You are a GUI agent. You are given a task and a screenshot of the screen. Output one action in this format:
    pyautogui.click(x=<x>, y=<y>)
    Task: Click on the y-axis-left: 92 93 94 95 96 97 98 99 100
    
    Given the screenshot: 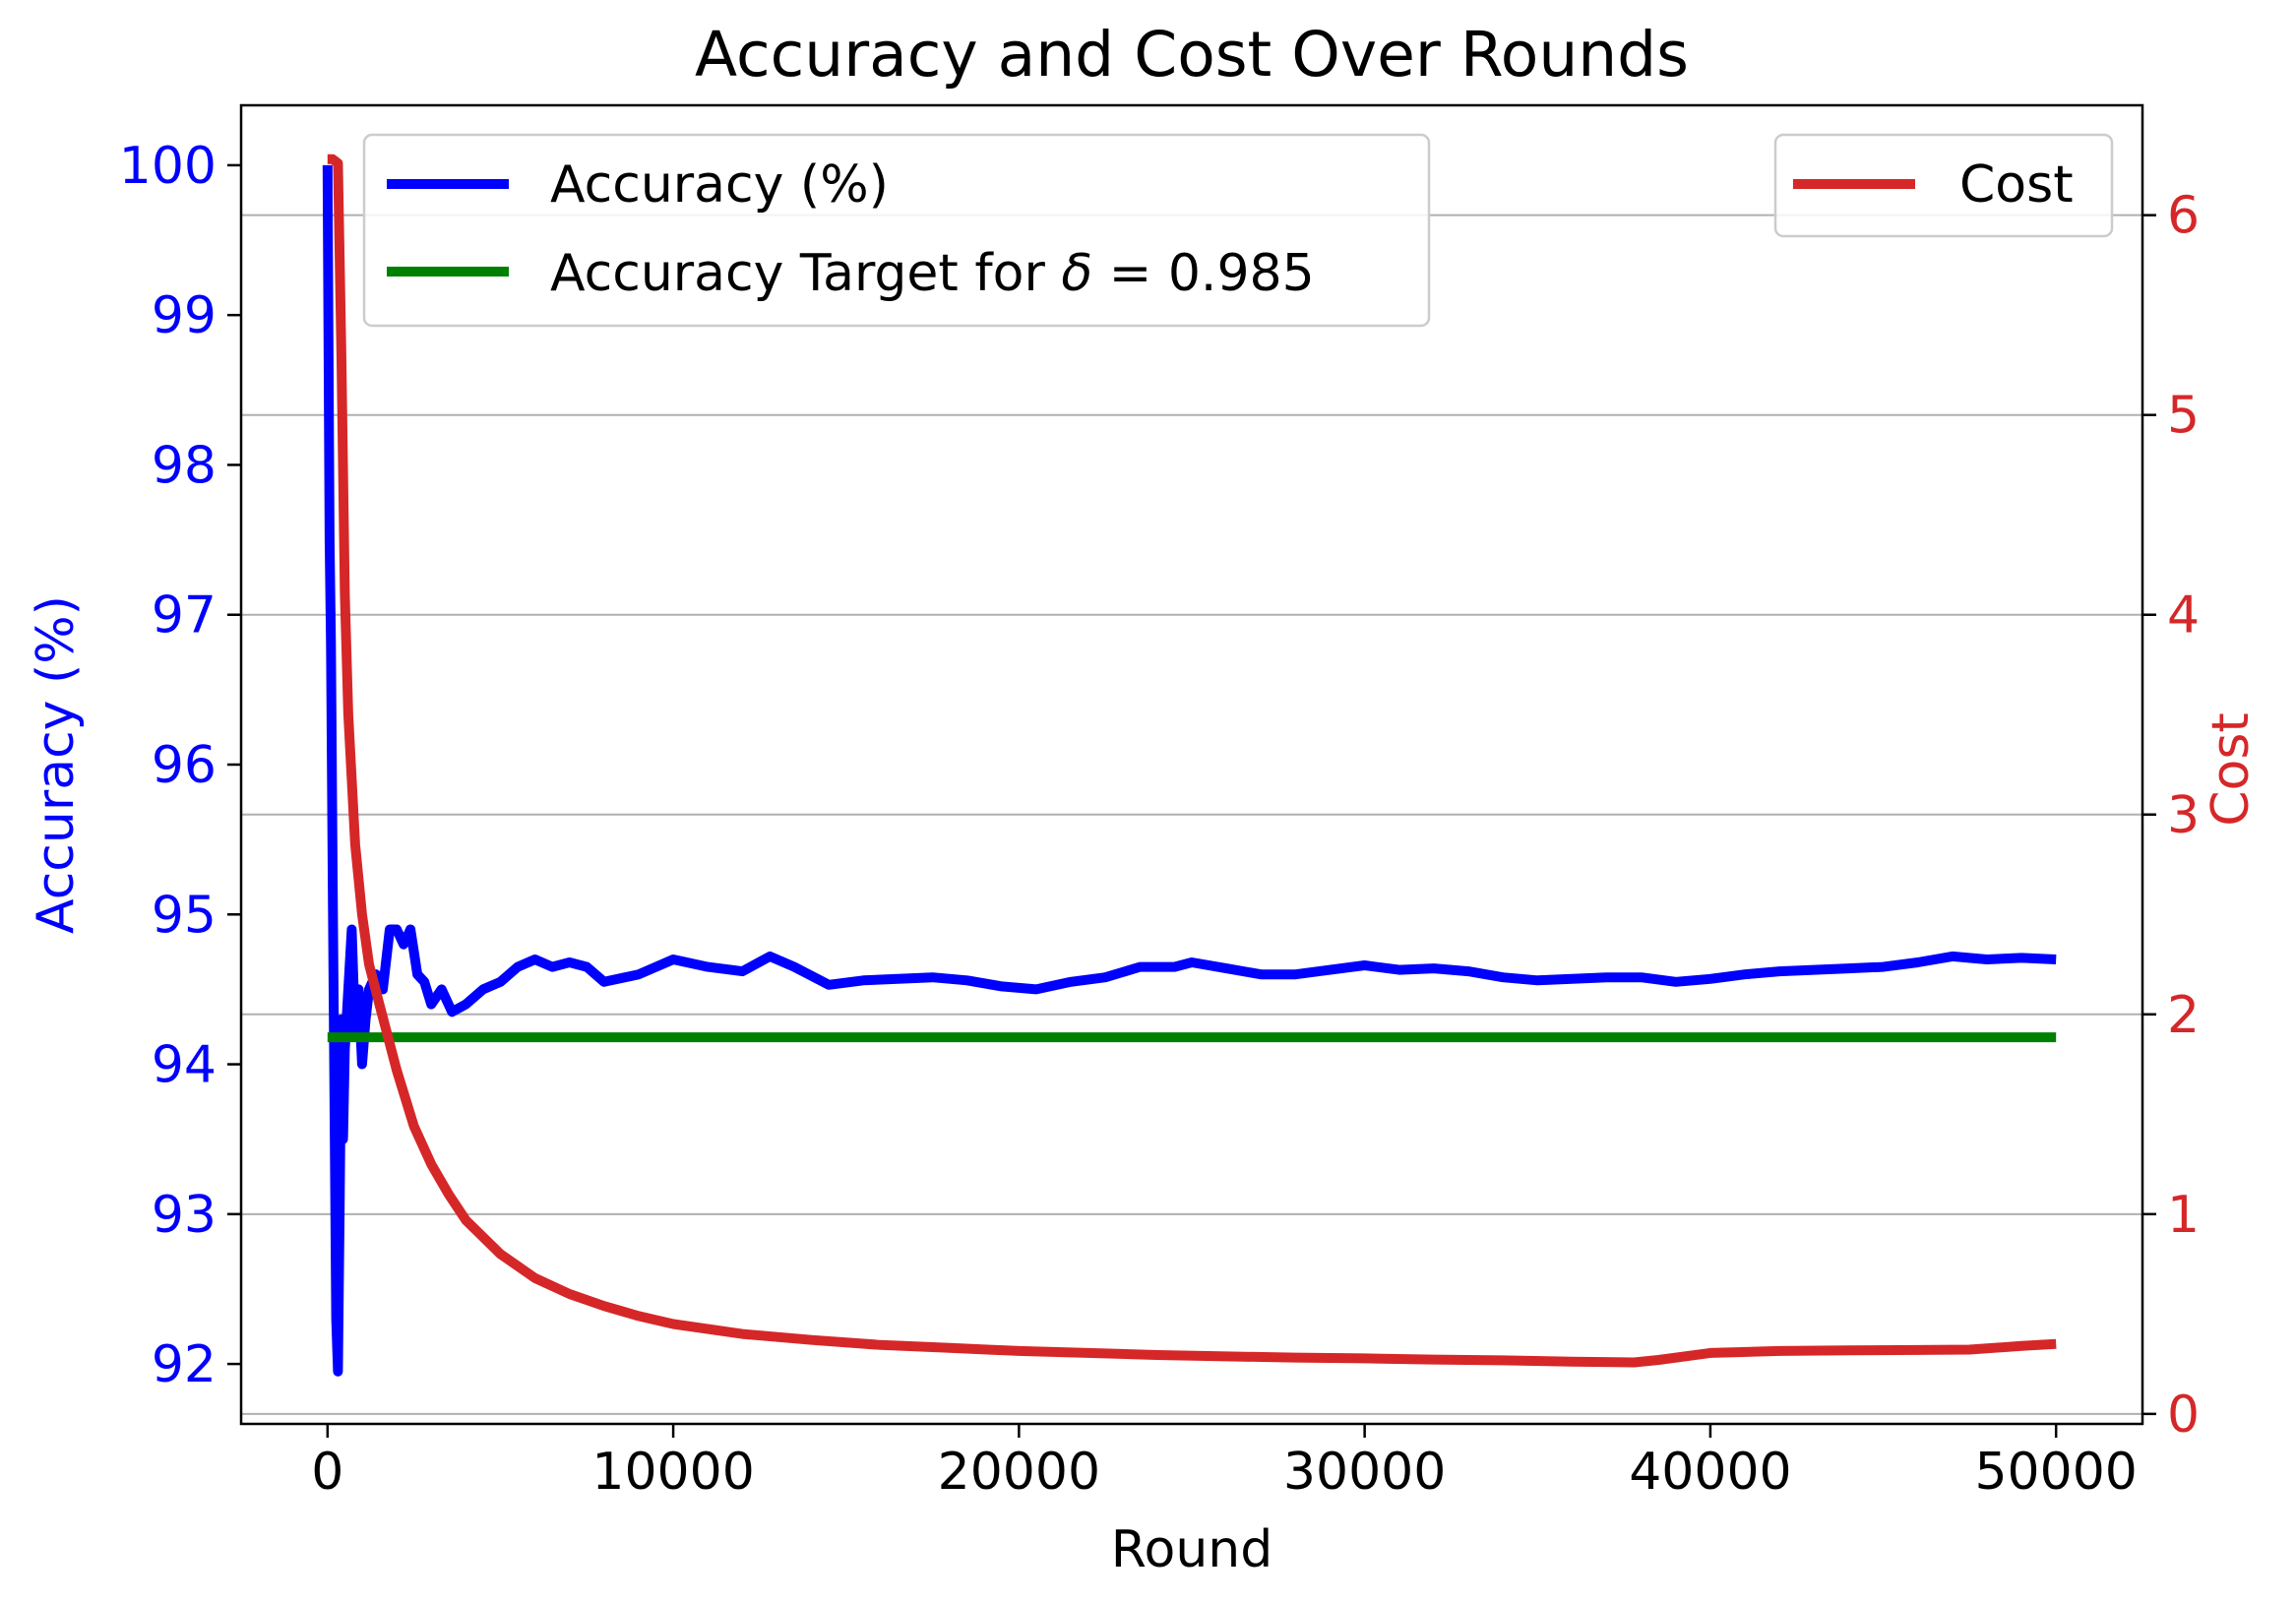 What is the action you would take?
    pyautogui.click(x=180, y=765)
    